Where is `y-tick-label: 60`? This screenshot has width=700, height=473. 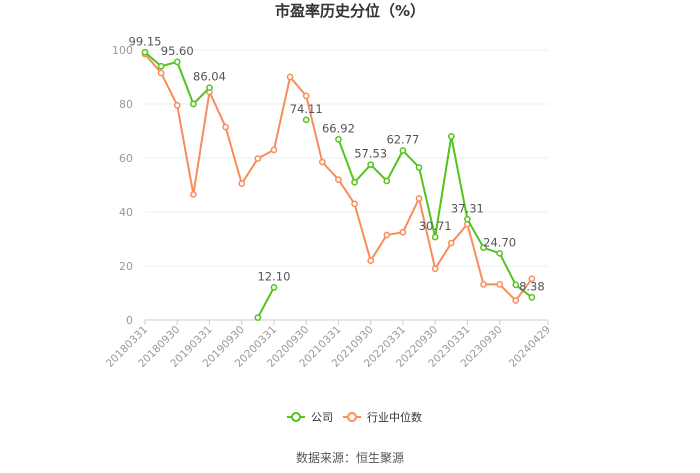 y-tick-label: 60 is located at coordinates (126, 158).